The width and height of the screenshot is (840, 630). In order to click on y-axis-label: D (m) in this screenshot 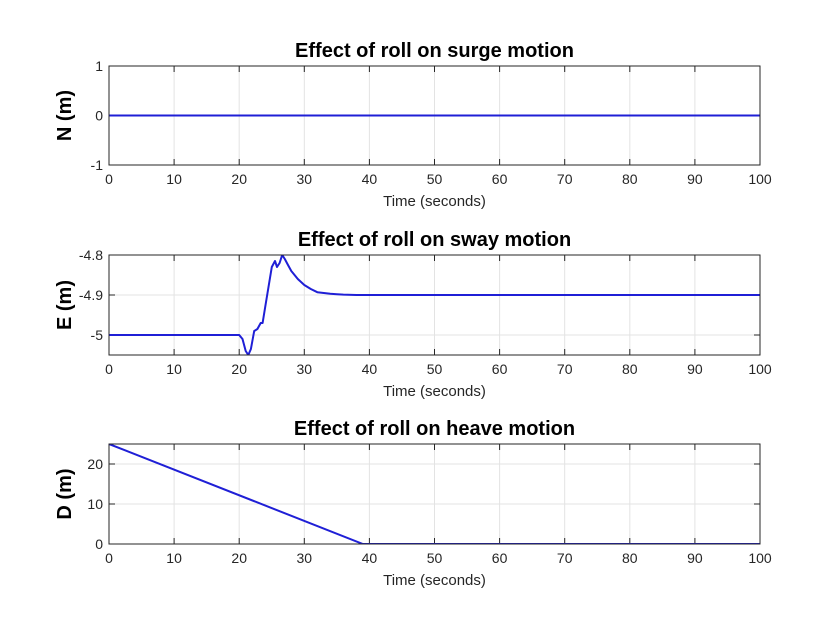, I will do `click(65, 493)`.